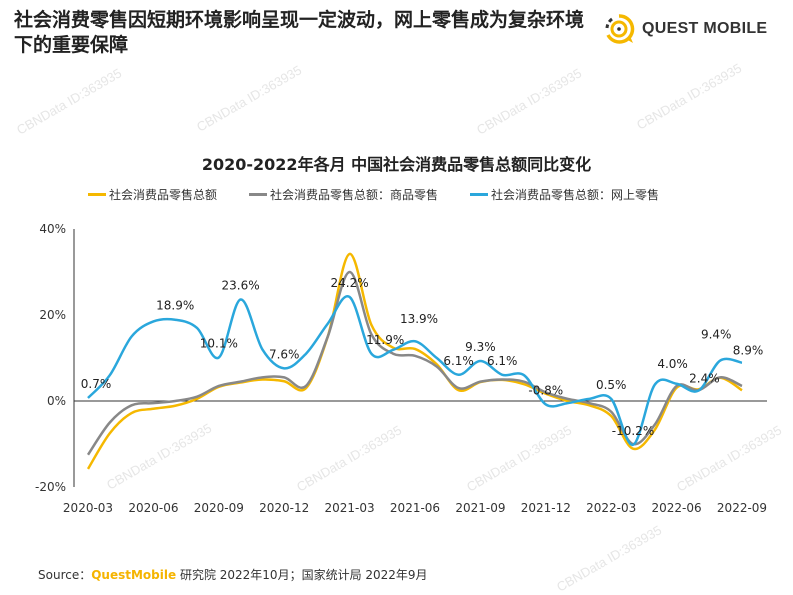  I want to click on data-label: 9.3%, so click(480, 347).